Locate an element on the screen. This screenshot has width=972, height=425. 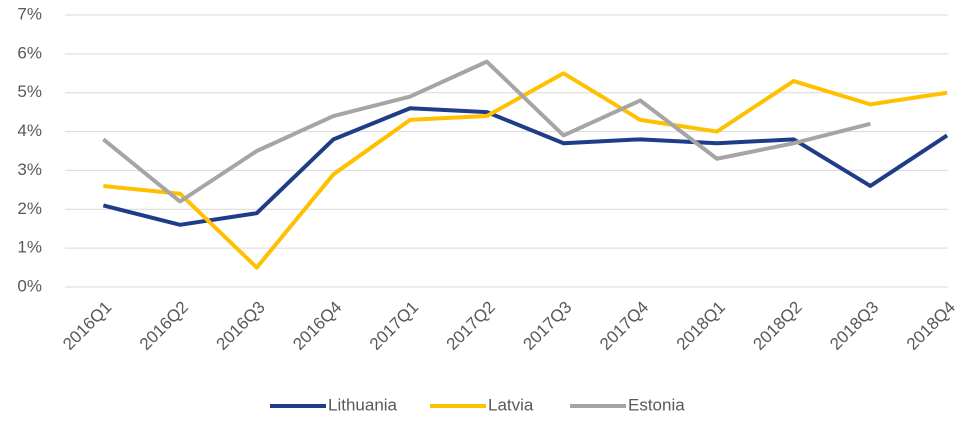
x-tick-label: 2016Q2 is located at coordinates (164, 326).